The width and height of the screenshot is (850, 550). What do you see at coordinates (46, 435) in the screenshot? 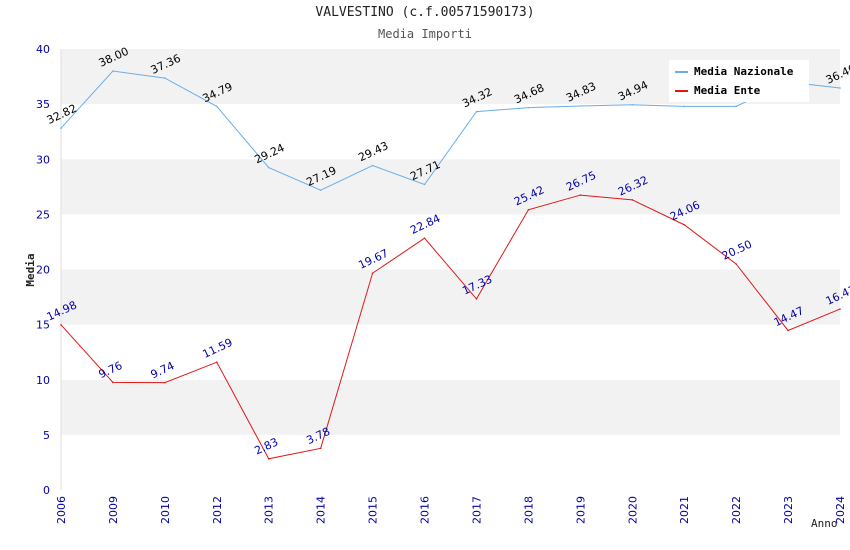
I see `y-tick-label: 5` at bounding box center [46, 435].